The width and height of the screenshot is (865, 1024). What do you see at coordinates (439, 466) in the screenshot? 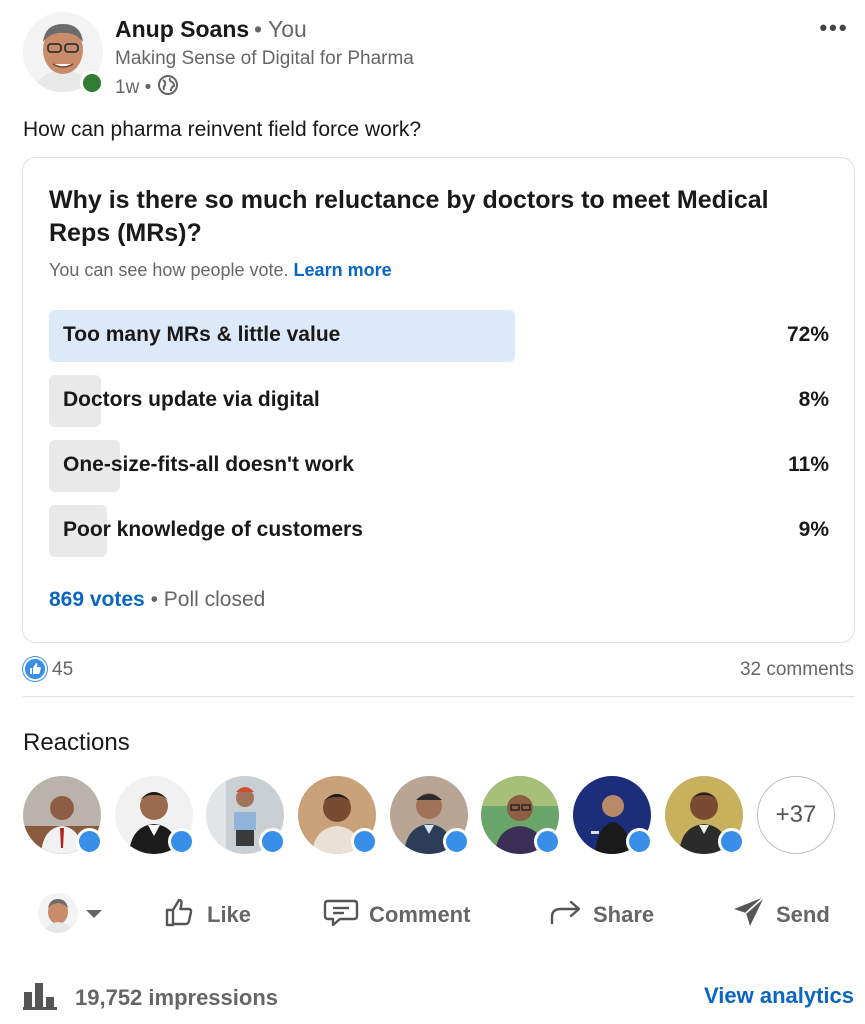
I see `poll-option: One-size-fits-all doesn't work 11%` at bounding box center [439, 466].